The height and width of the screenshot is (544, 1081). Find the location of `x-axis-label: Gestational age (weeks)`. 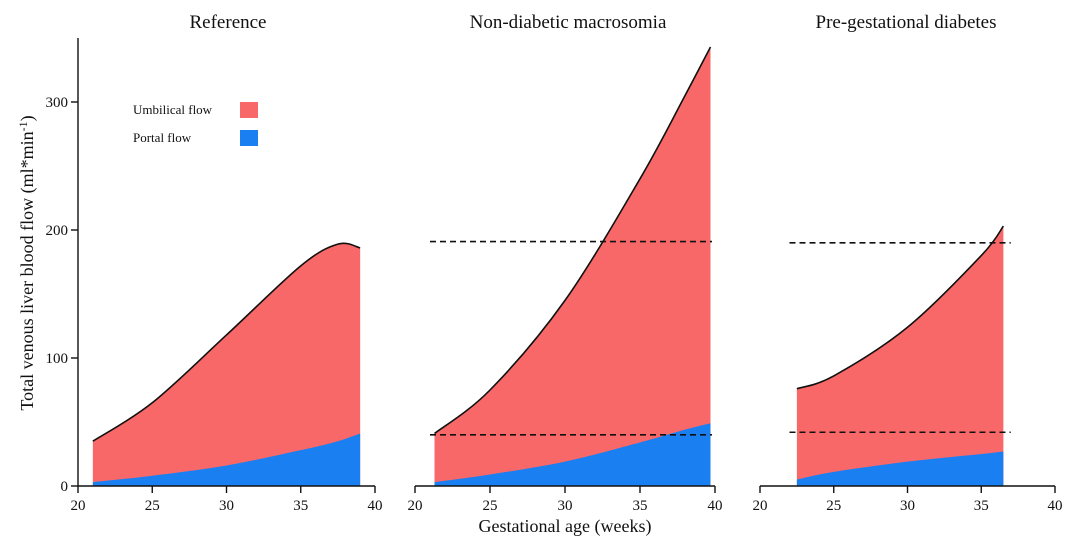

x-axis-label: Gestational age (weeks) is located at coordinates (565, 526).